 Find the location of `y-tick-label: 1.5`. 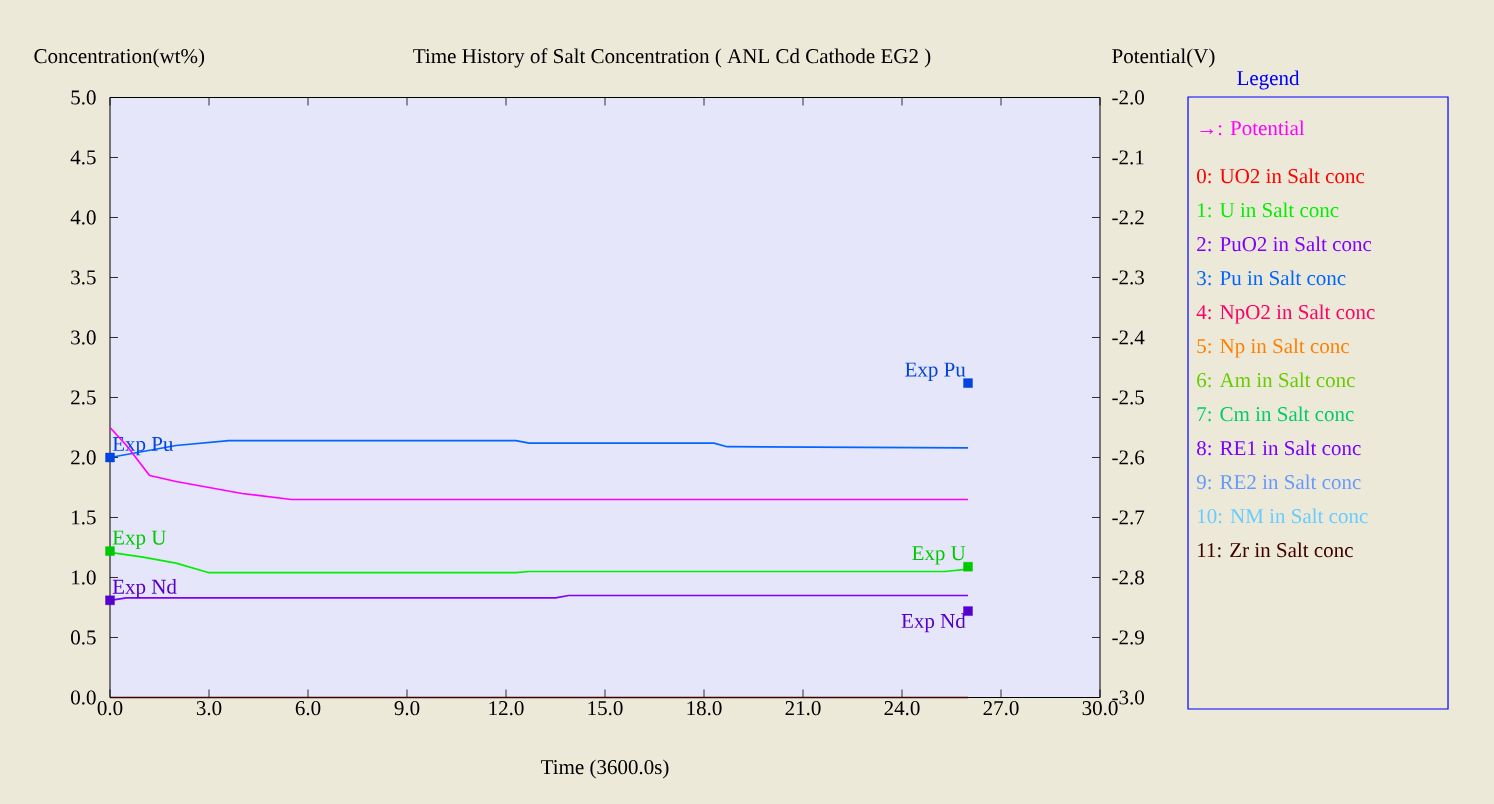

y-tick-label: 1.5 is located at coordinates (84, 517).